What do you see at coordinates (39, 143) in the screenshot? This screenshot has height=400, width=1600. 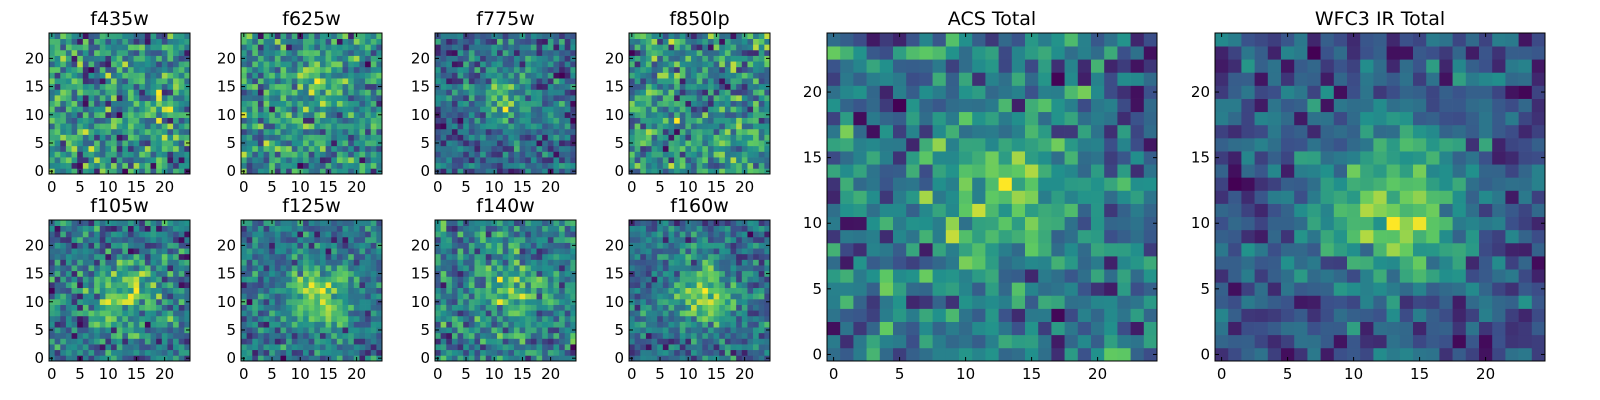 I see `y-tick-label: 5` at bounding box center [39, 143].